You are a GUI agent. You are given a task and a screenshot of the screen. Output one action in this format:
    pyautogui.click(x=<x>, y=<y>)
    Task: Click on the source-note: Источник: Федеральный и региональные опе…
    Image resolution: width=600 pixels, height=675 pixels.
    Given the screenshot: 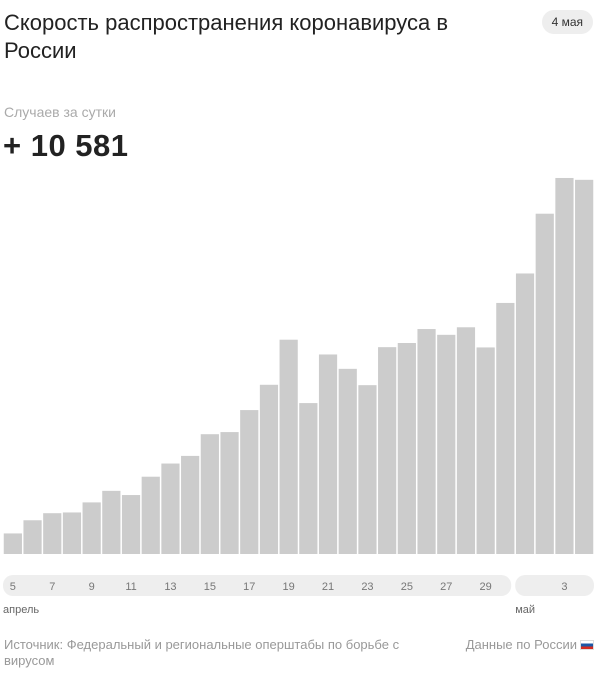 What is the action you would take?
    pyautogui.click(x=202, y=652)
    